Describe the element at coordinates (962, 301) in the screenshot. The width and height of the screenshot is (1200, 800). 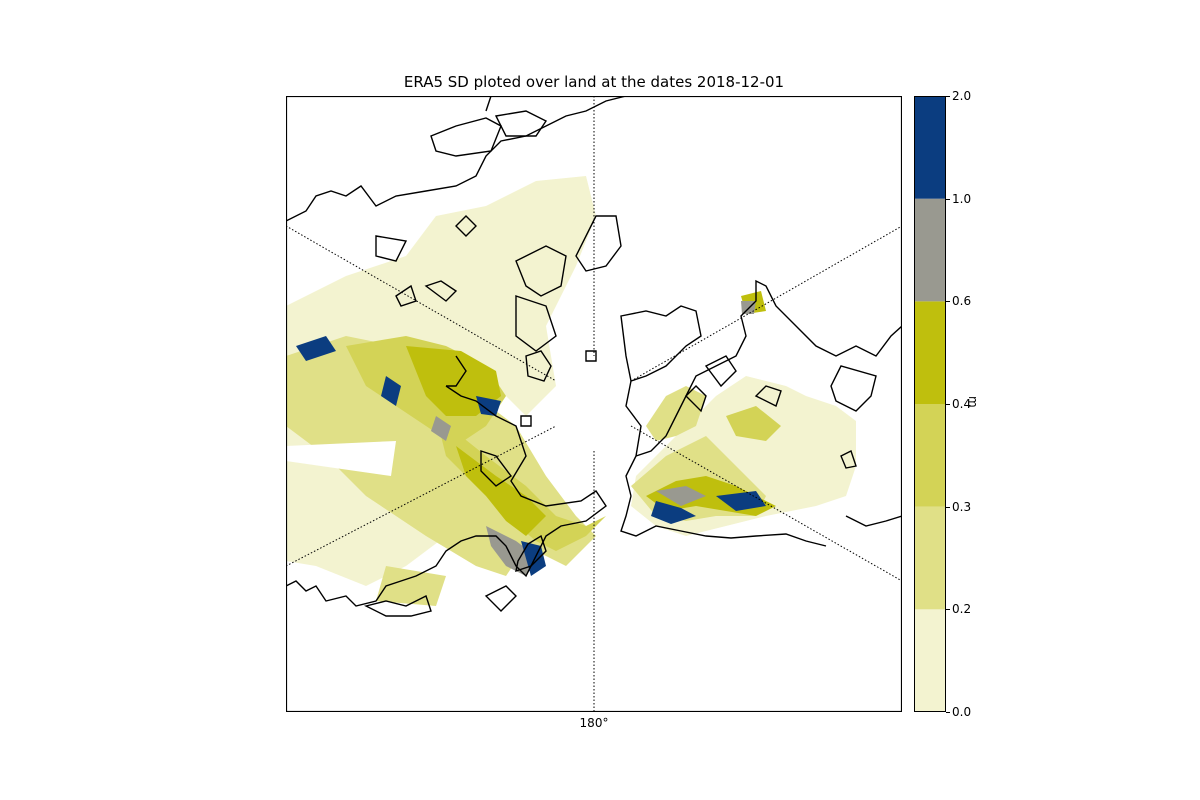
I see `colorbar-tick-label: 0.6` at that location.